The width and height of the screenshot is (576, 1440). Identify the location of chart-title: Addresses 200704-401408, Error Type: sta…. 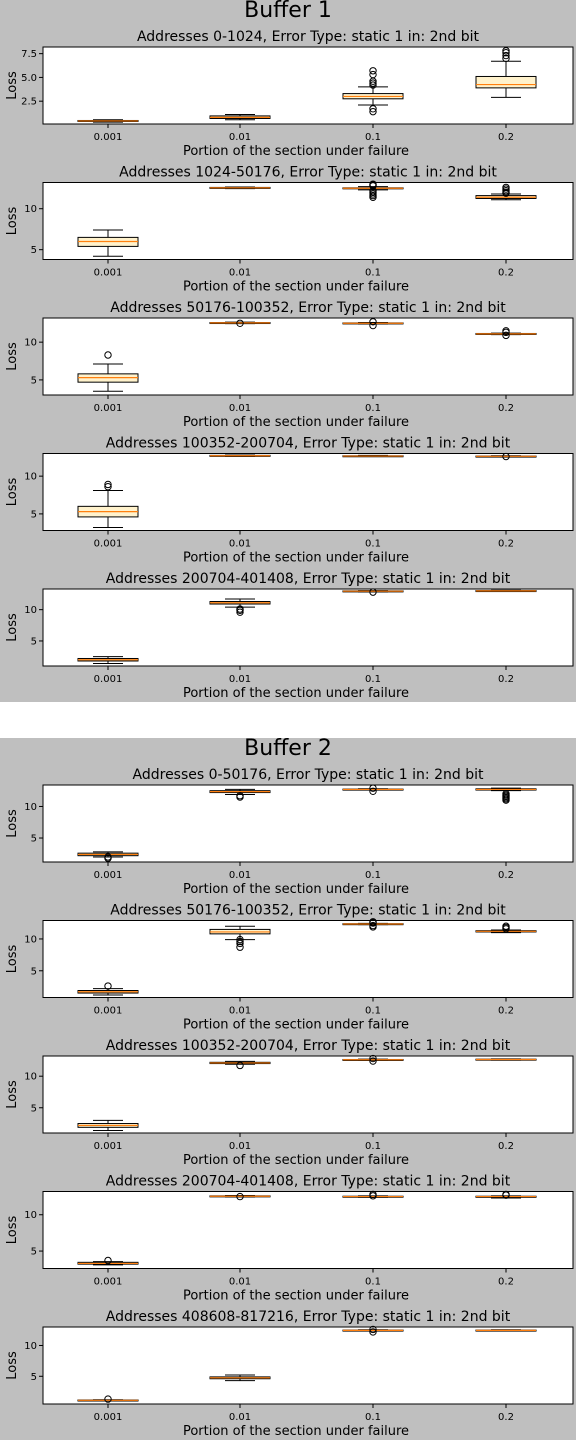
(308, 1182).